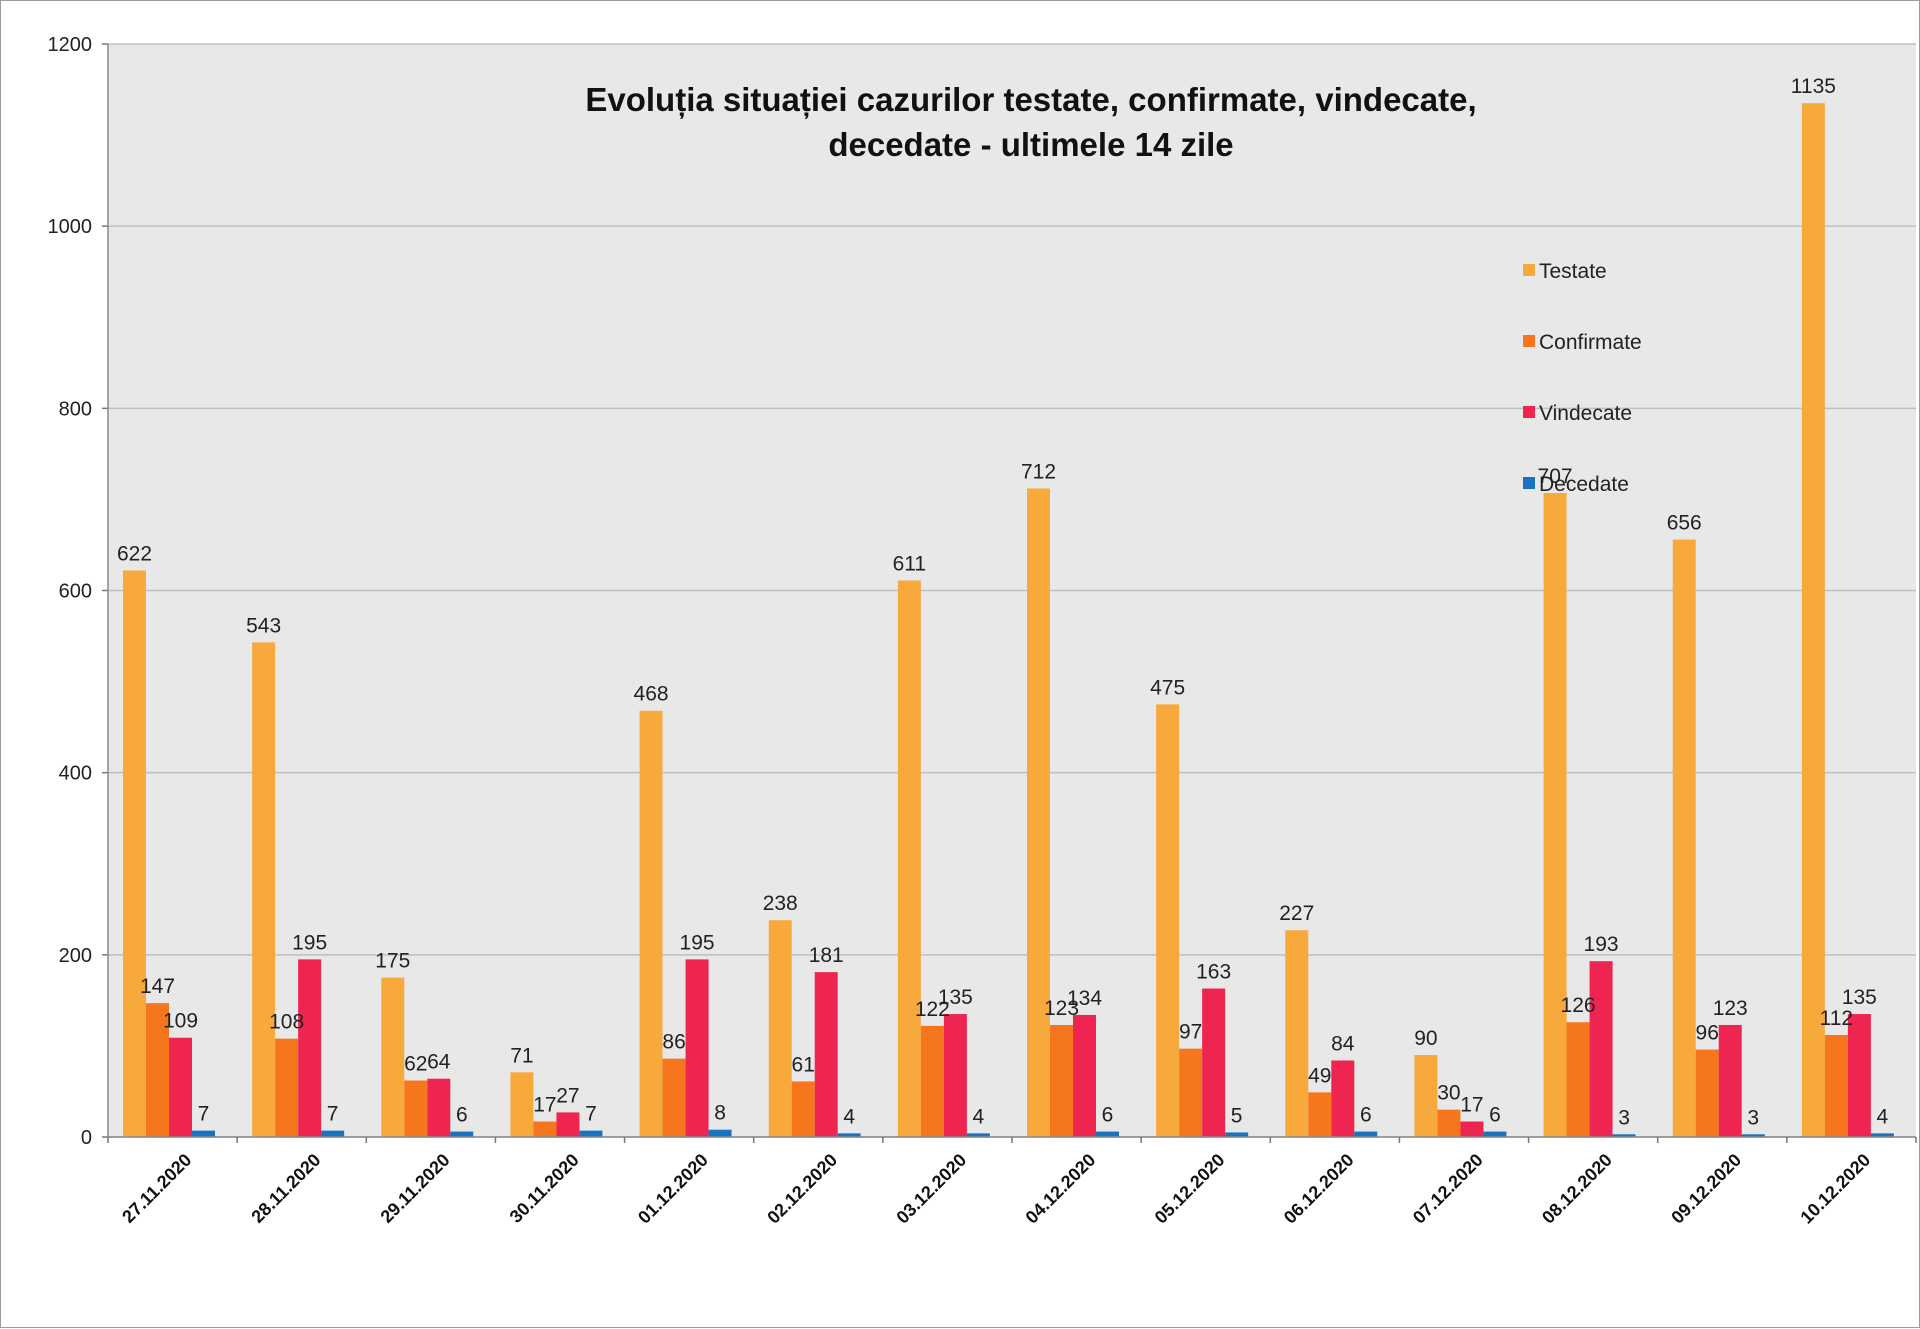  What do you see at coordinates (1190, 1032) in the screenshot?
I see `data-label-confirmate: 97` at bounding box center [1190, 1032].